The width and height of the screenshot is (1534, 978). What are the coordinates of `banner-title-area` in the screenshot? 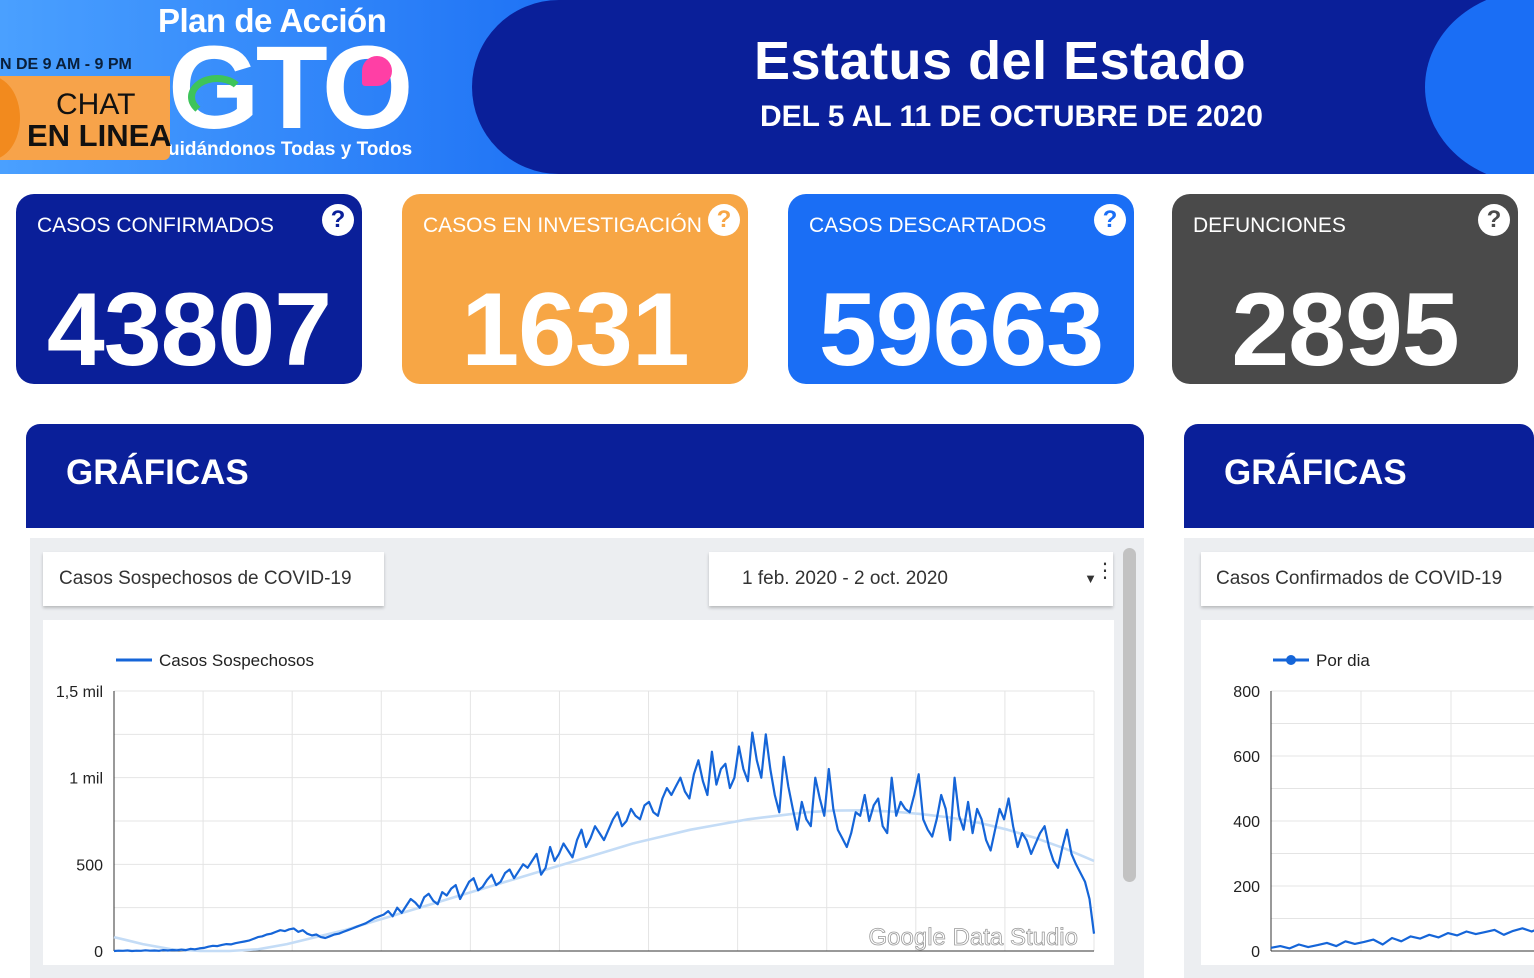 It's located at (1003, 87).